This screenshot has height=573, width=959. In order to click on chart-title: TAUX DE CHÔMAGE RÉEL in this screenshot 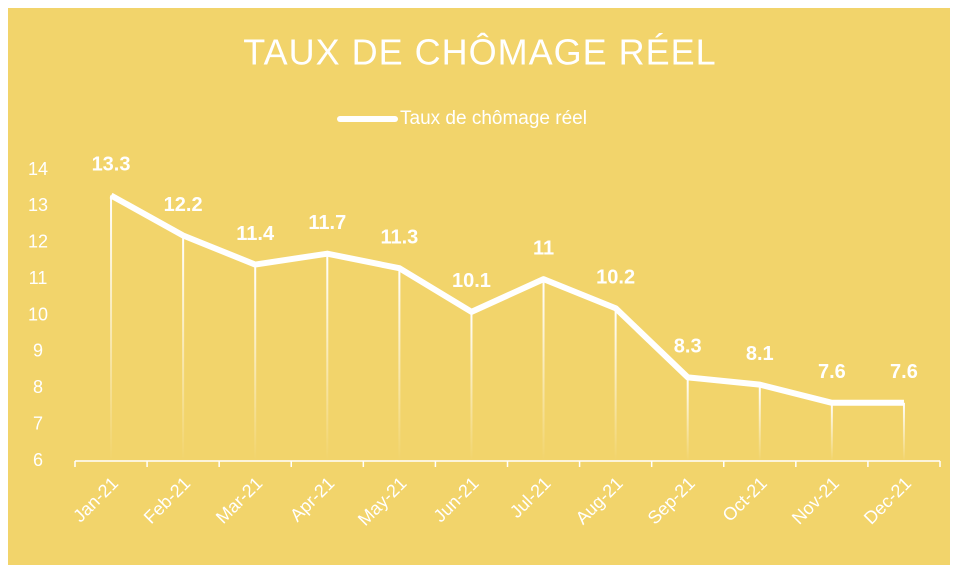, I will do `click(479, 52)`.